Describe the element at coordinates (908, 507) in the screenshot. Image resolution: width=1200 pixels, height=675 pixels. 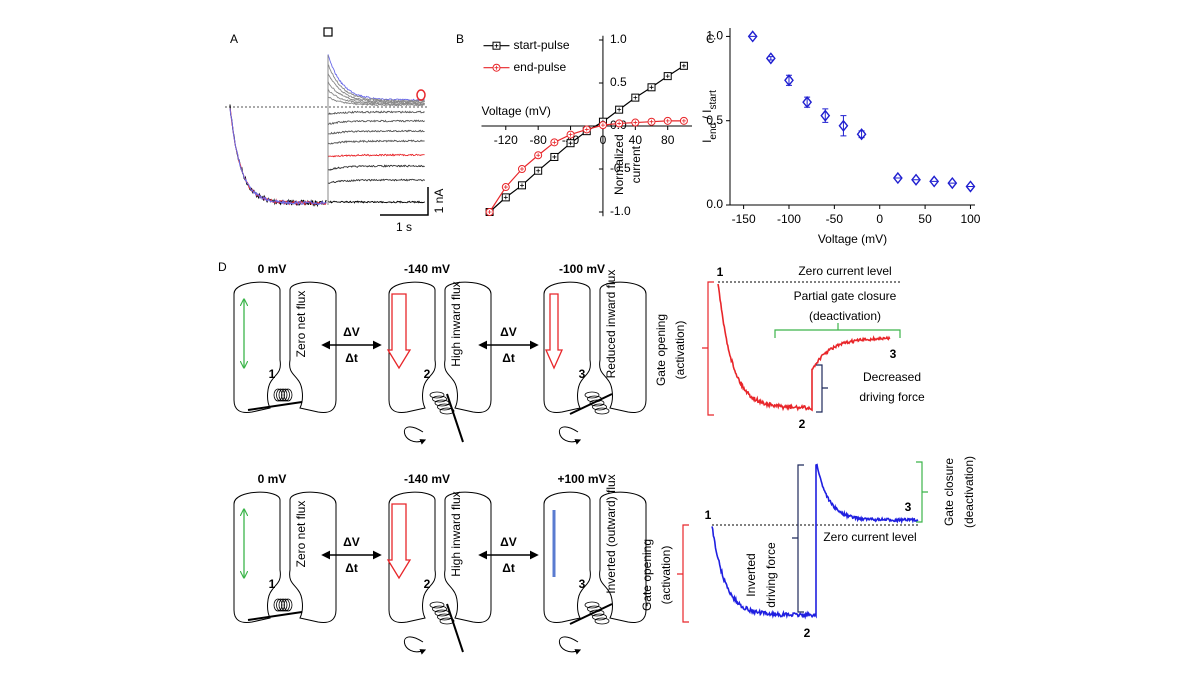
I see `trace-number: 3` at that location.